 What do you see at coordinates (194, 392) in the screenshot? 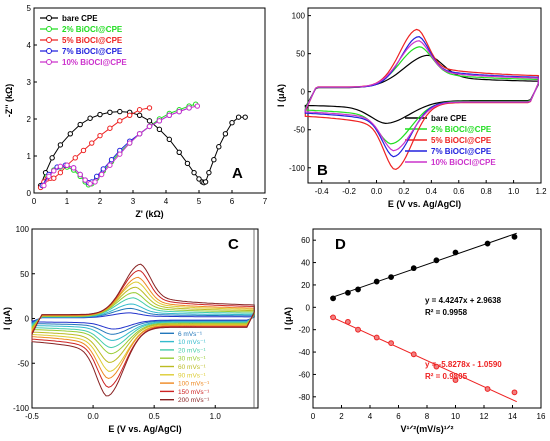
I see `legend-label: 150 mVs⁻¹` at bounding box center [194, 392].